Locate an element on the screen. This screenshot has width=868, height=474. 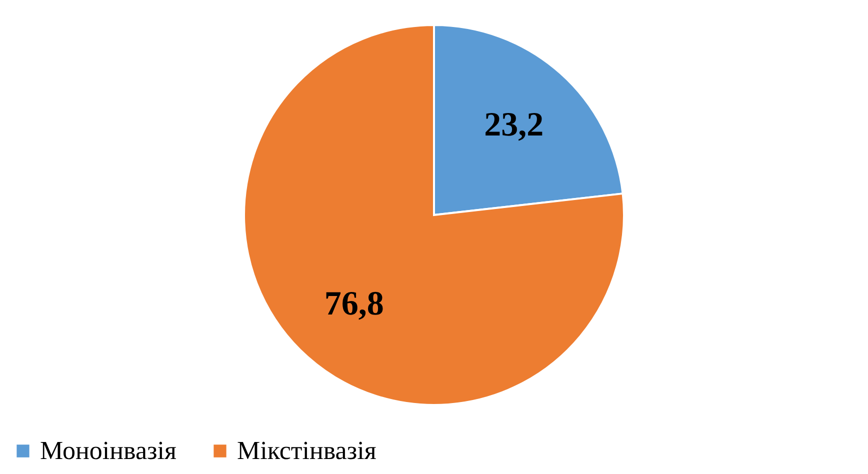
legend-label: Мікстінвазія is located at coordinates (306, 450).